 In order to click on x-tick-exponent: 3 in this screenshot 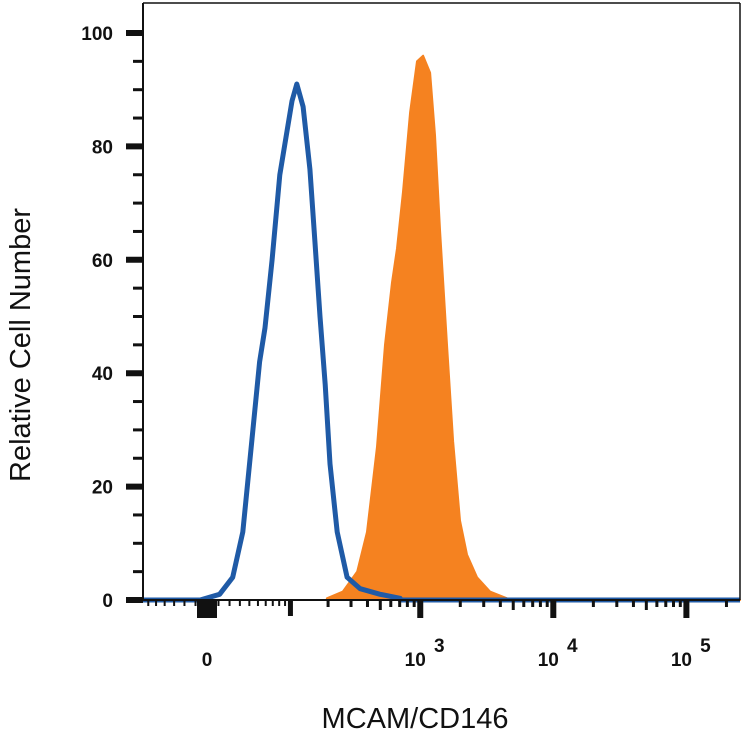, I will do `click(439, 646)`.